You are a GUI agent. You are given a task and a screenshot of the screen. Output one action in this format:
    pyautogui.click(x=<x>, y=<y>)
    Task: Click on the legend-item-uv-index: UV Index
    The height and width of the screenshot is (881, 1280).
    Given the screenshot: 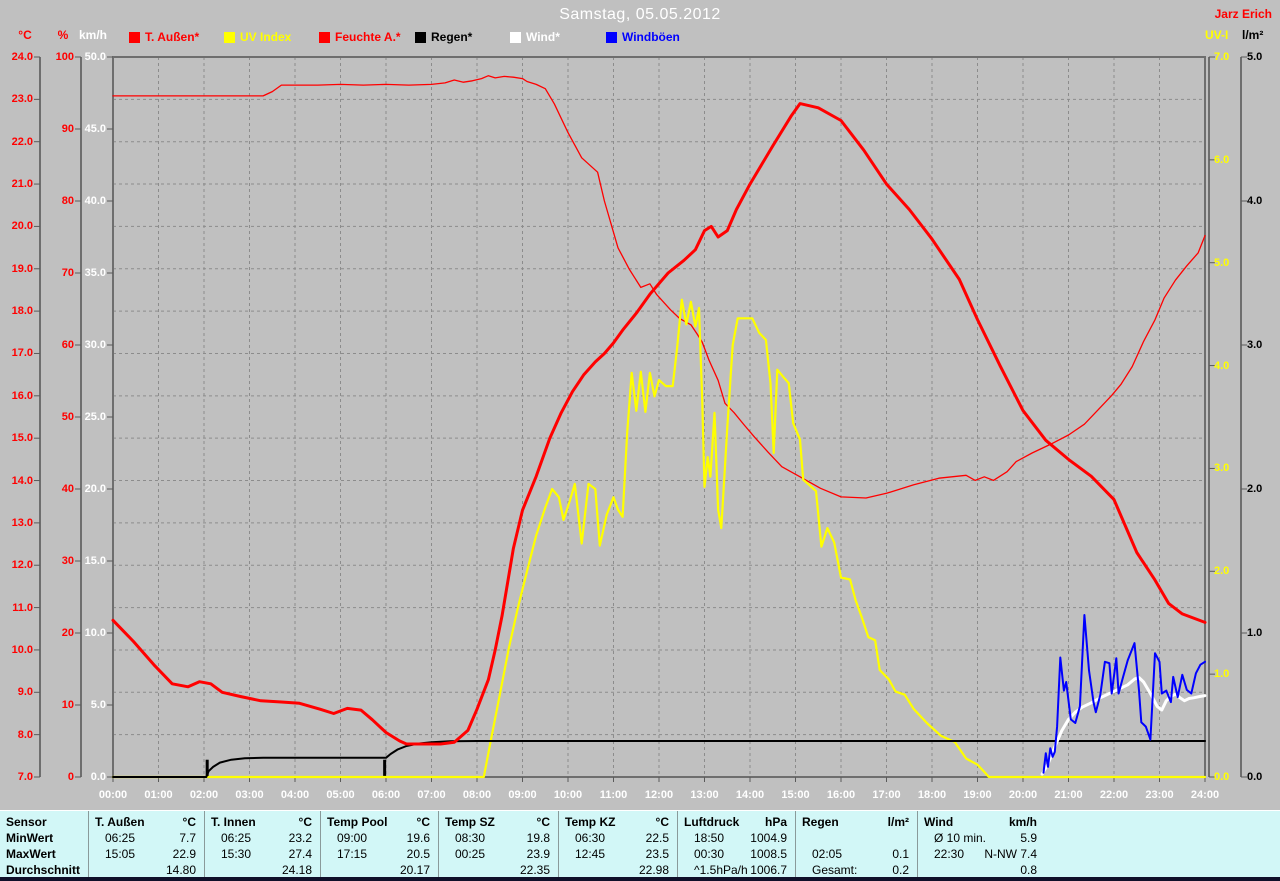 What is the action you would take?
    pyautogui.click(x=257, y=37)
    